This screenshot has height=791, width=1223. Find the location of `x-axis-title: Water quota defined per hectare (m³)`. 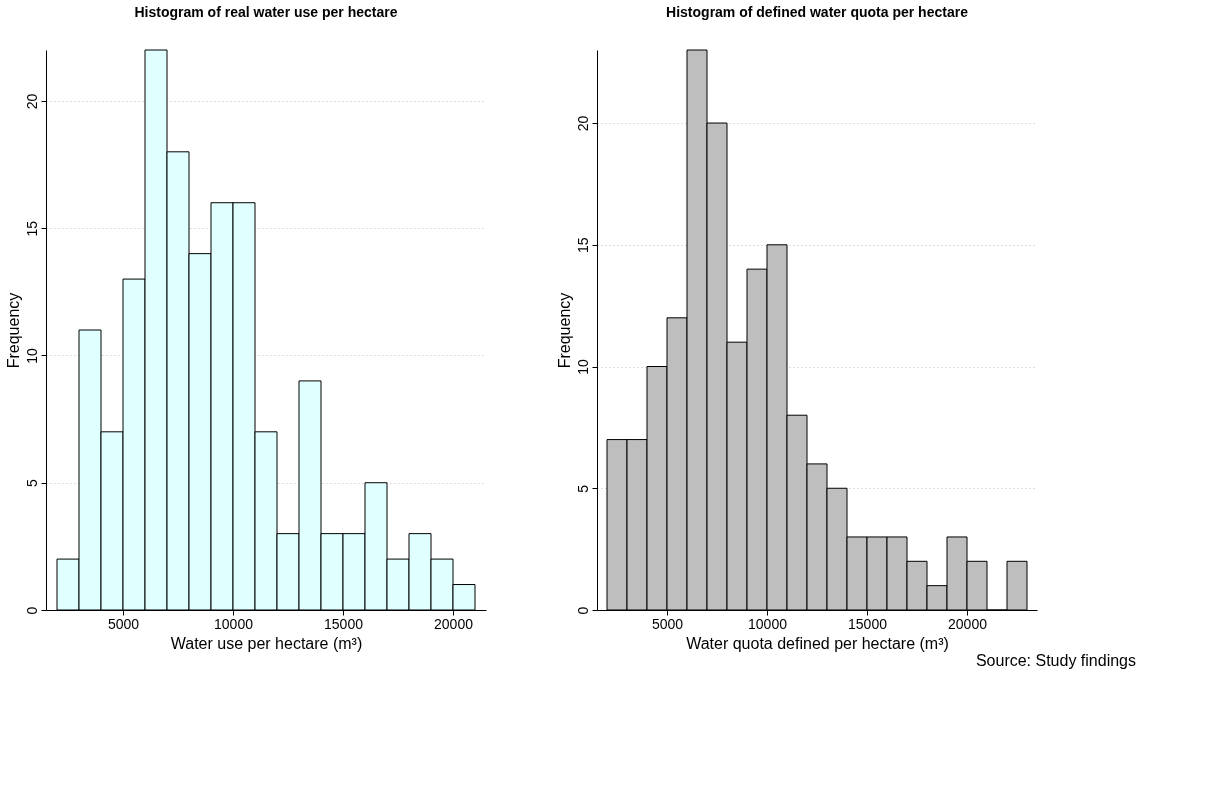

x-axis-title: Water quota defined per hectare (m³) is located at coordinates (817, 643).